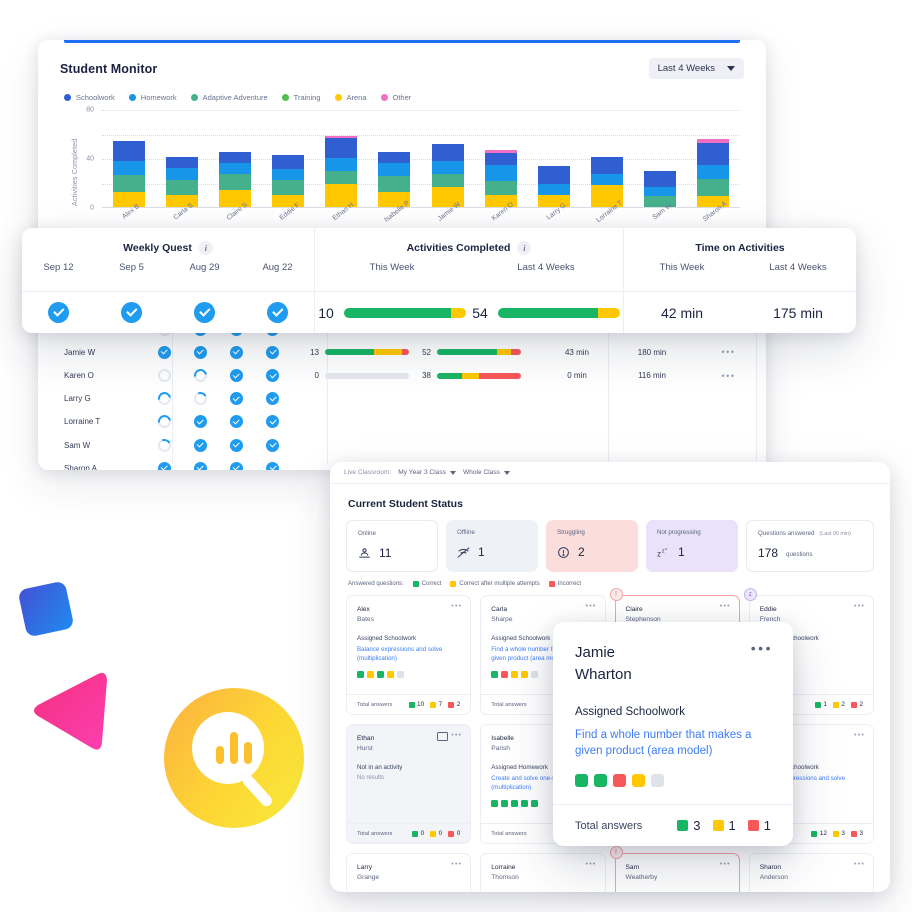 The image size is (912, 912). Describe the element at coordinates (402, 445) in the screenshot. I see `table-row: Sam W` at that location.